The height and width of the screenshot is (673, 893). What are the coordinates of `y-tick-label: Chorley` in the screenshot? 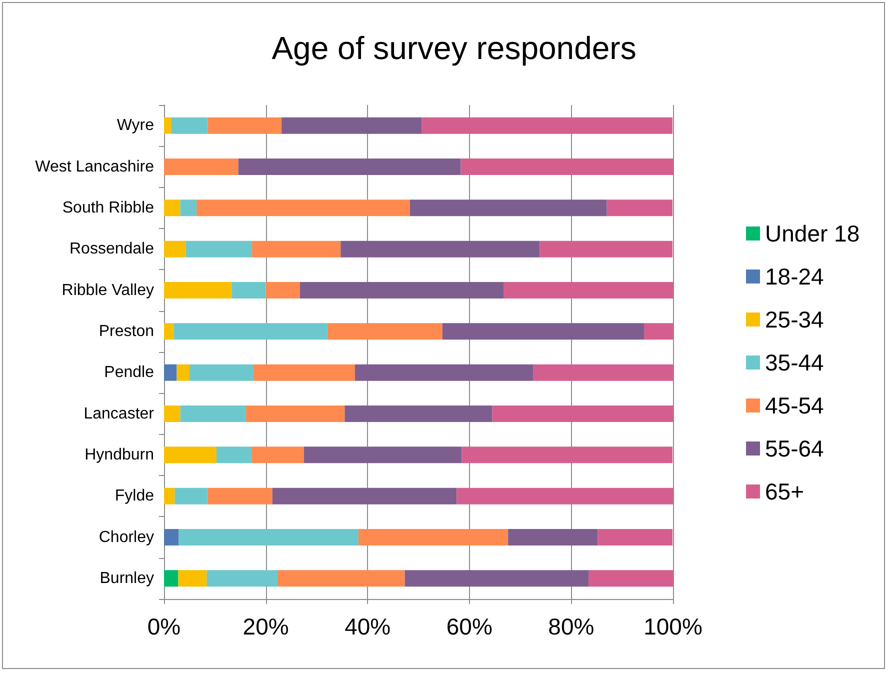 It's located at (126, 537).